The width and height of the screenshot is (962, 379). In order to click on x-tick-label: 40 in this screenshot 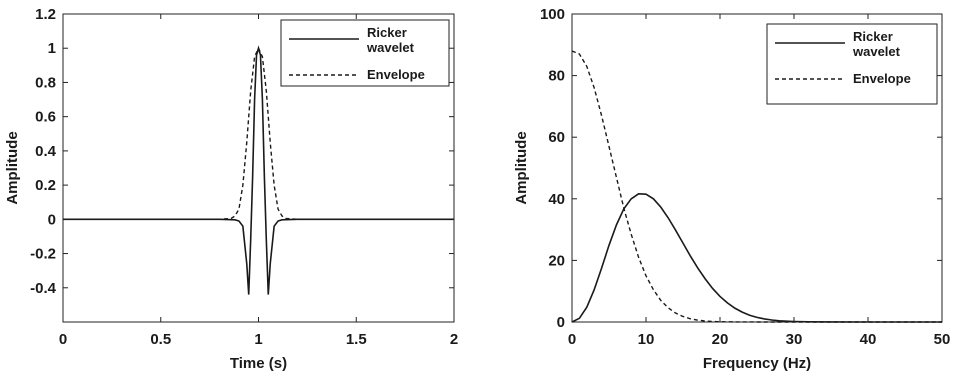, I will do `click(868, 339)`.